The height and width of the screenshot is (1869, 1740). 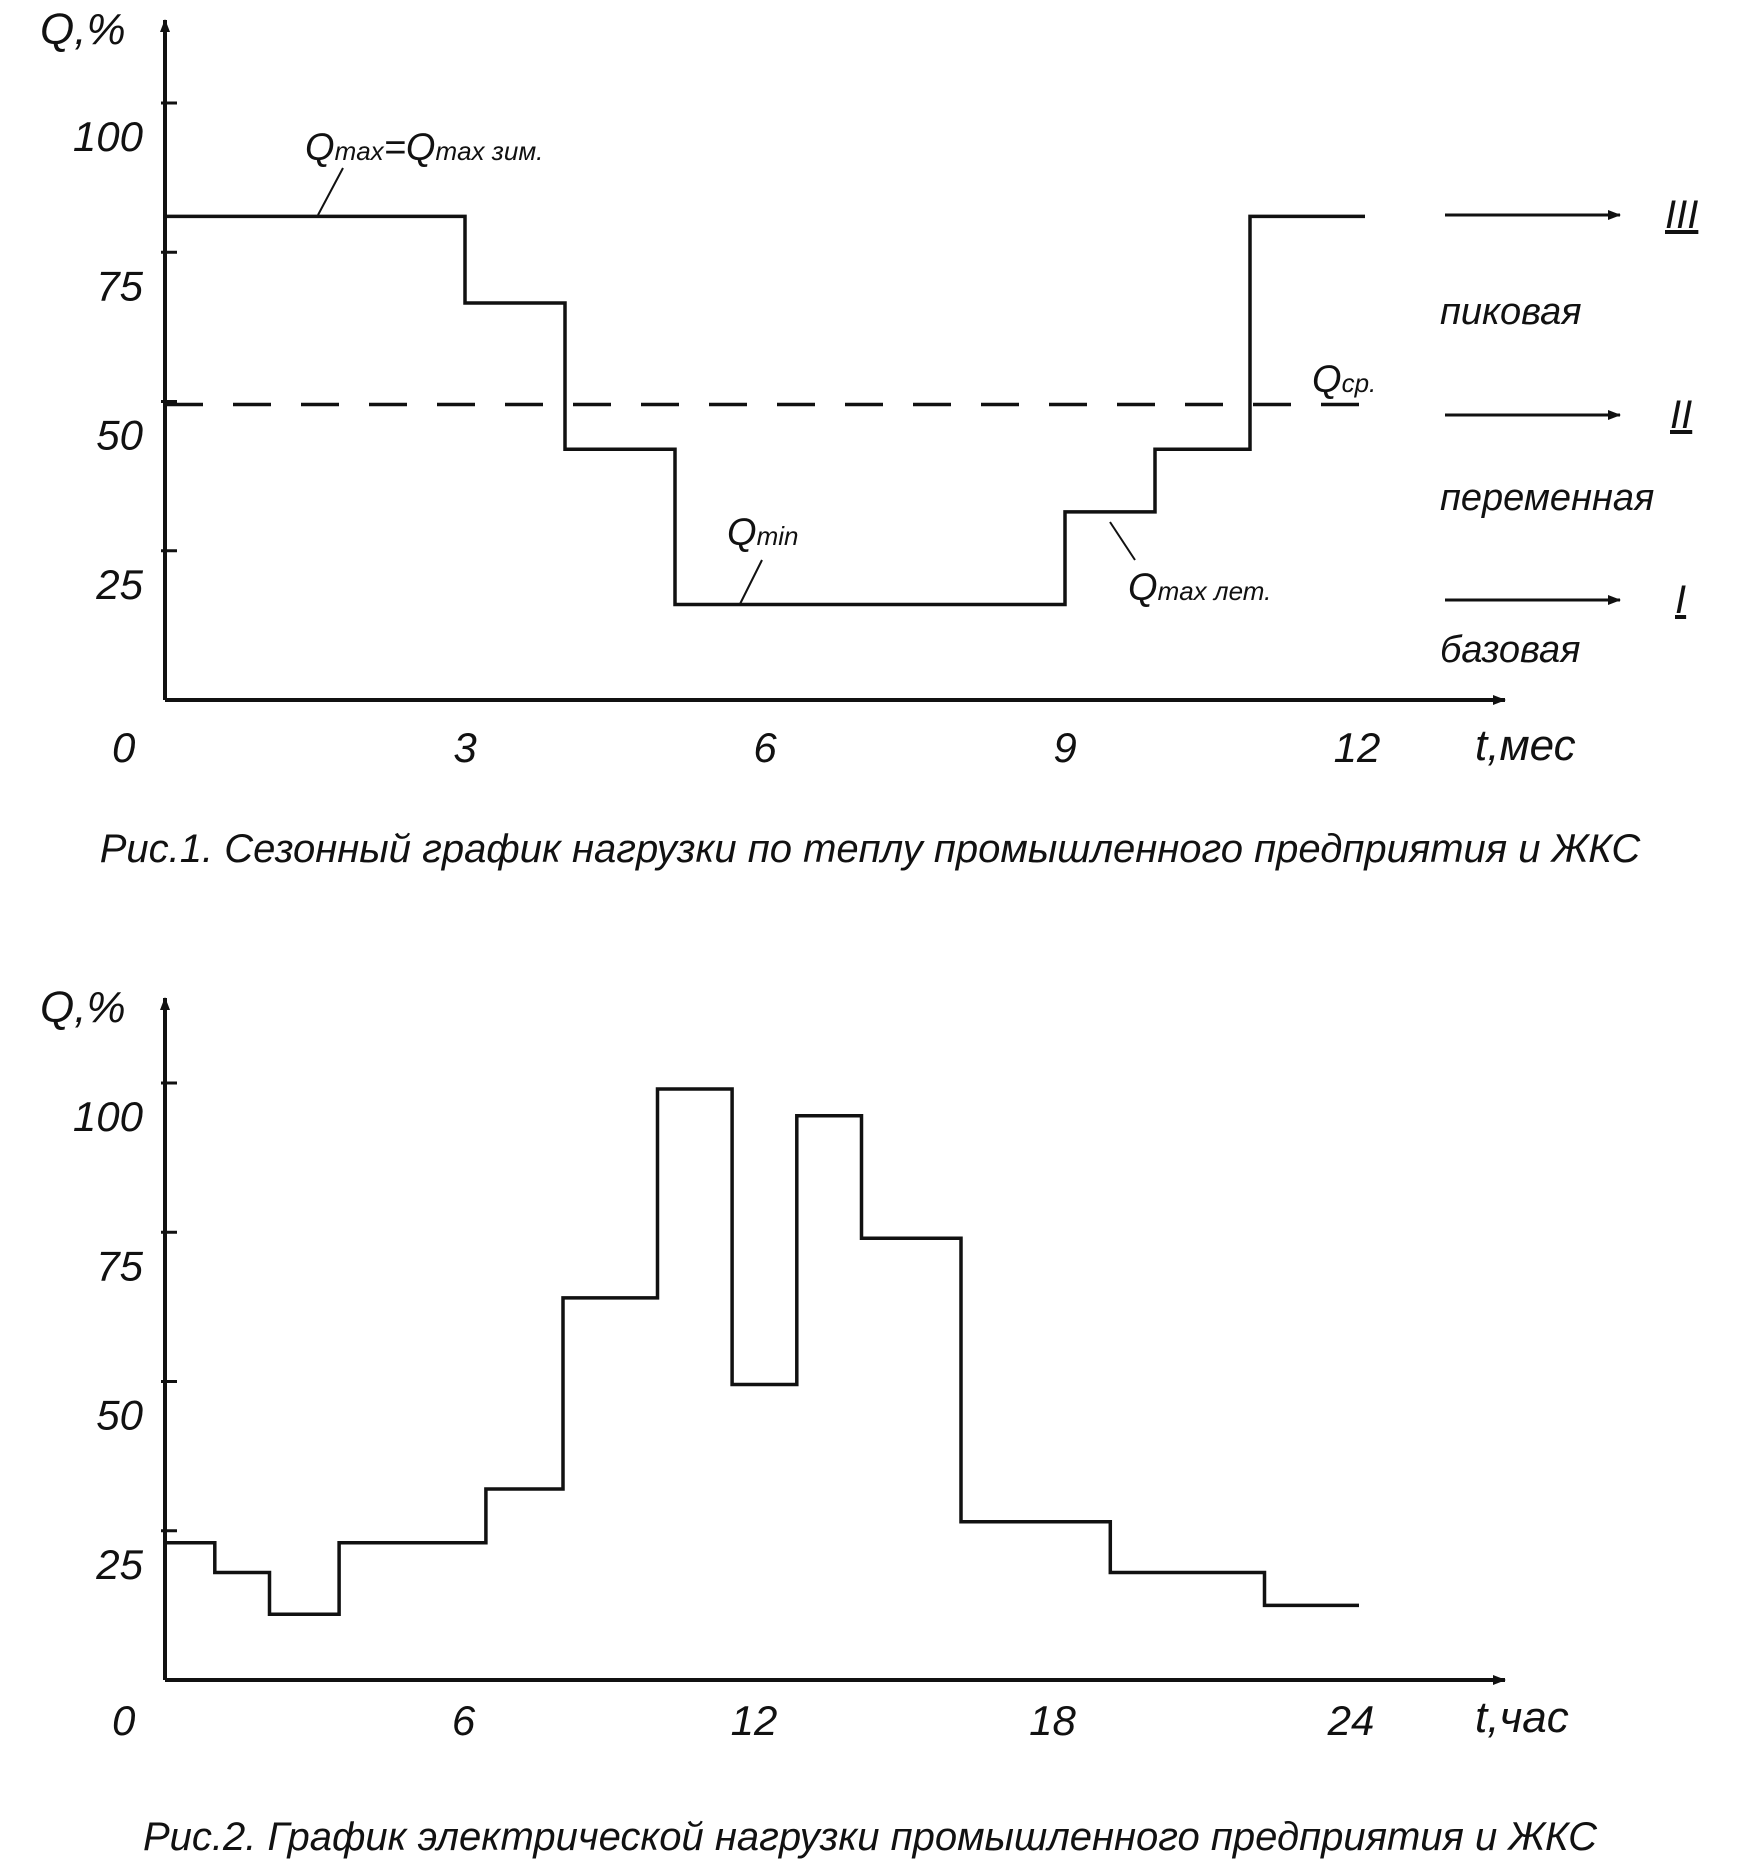 I want to click on chart2-x-ticks: 6 12 18 24, so click(x=913, y=1720).